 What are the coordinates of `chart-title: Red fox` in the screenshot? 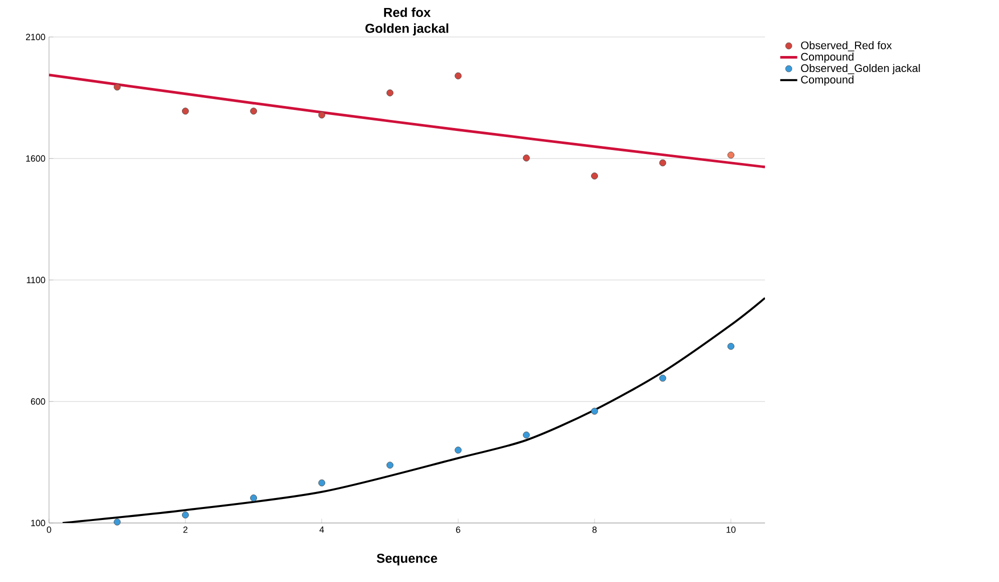 It's located at (407, 12).